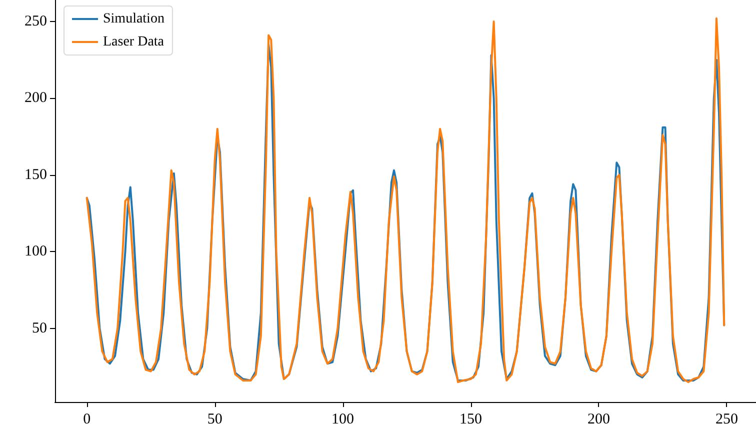 The height and width of the screenshot is (438, 756). What do you see at coordinates (726, 420) in the screenshot?
I see `x-tick-label: 250` at bounding box center [726, 420].